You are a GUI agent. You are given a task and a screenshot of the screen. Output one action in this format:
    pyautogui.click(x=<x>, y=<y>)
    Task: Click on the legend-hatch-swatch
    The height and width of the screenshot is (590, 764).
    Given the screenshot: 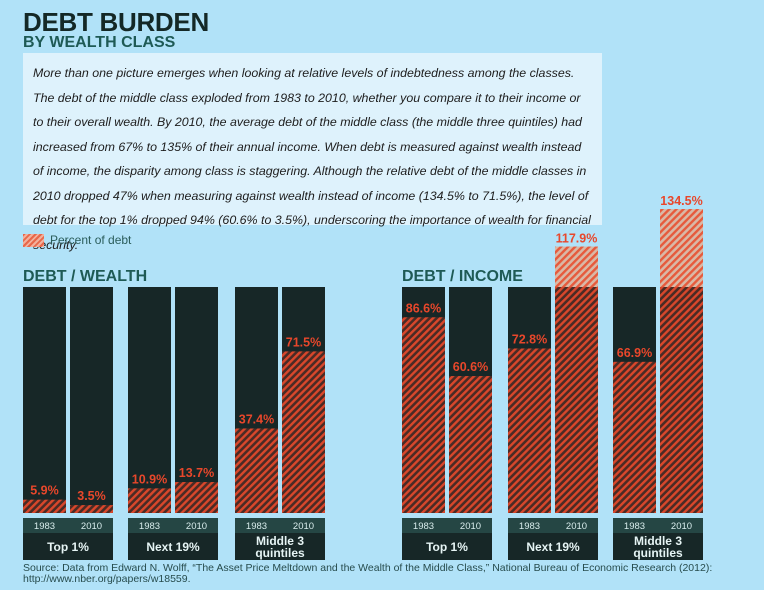 What is the action you would take?
    pyautogui.click(x=33, y=240)
    